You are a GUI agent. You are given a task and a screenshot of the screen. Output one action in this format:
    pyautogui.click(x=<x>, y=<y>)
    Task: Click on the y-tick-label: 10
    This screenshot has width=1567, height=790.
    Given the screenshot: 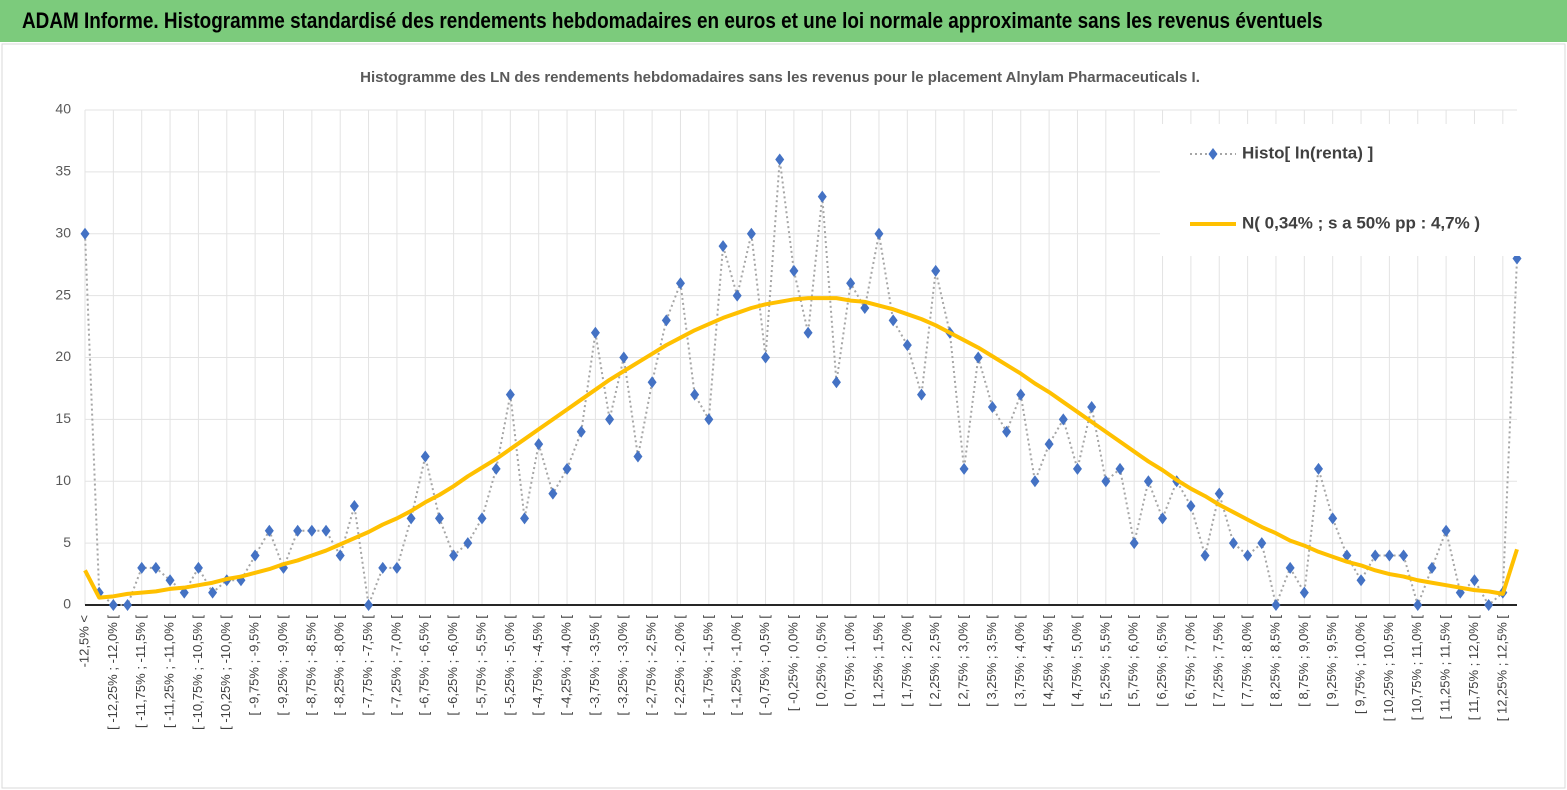 What is the action you would take?
    pyautogui.click(x=63, y=480)
    